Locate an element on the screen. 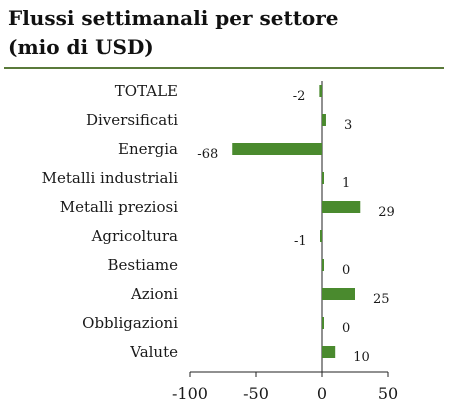  value-label: 29 is located at coordinates (386, 212).